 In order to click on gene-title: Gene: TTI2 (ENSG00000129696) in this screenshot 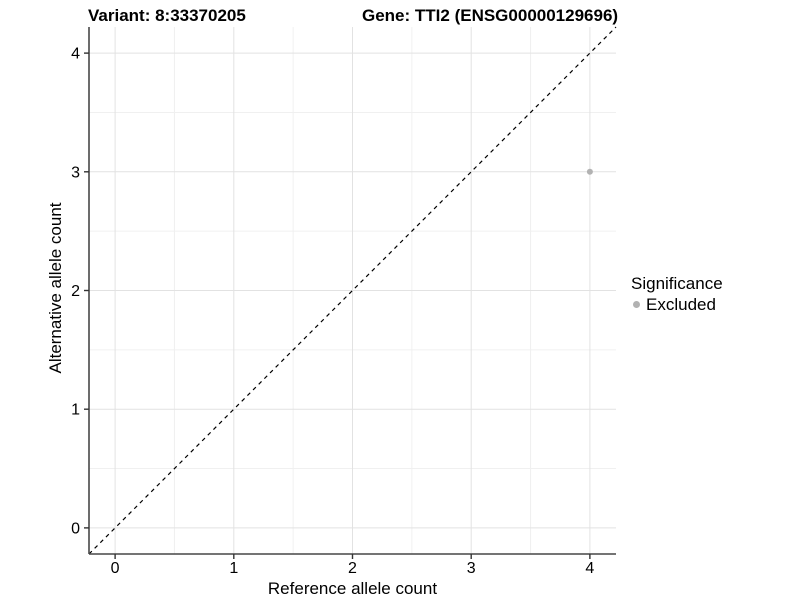, I will do `click(490, 15)`.